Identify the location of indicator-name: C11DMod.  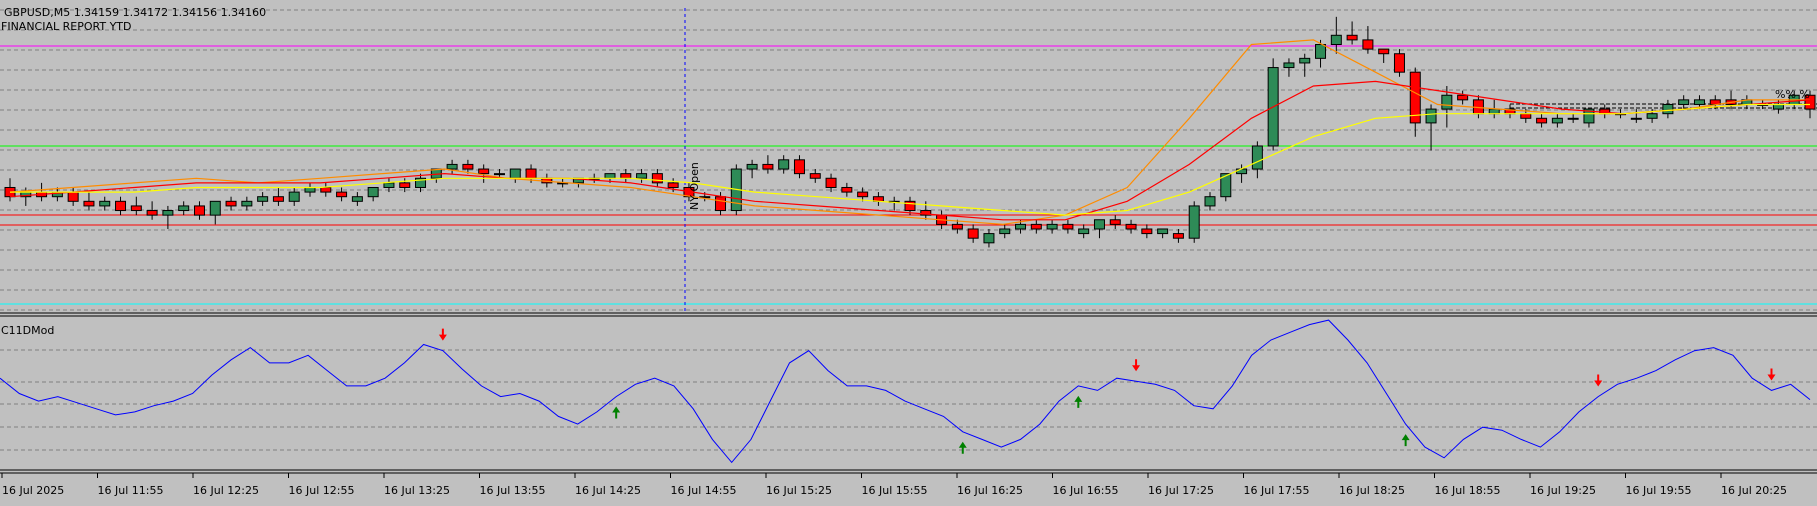
(27, 330).